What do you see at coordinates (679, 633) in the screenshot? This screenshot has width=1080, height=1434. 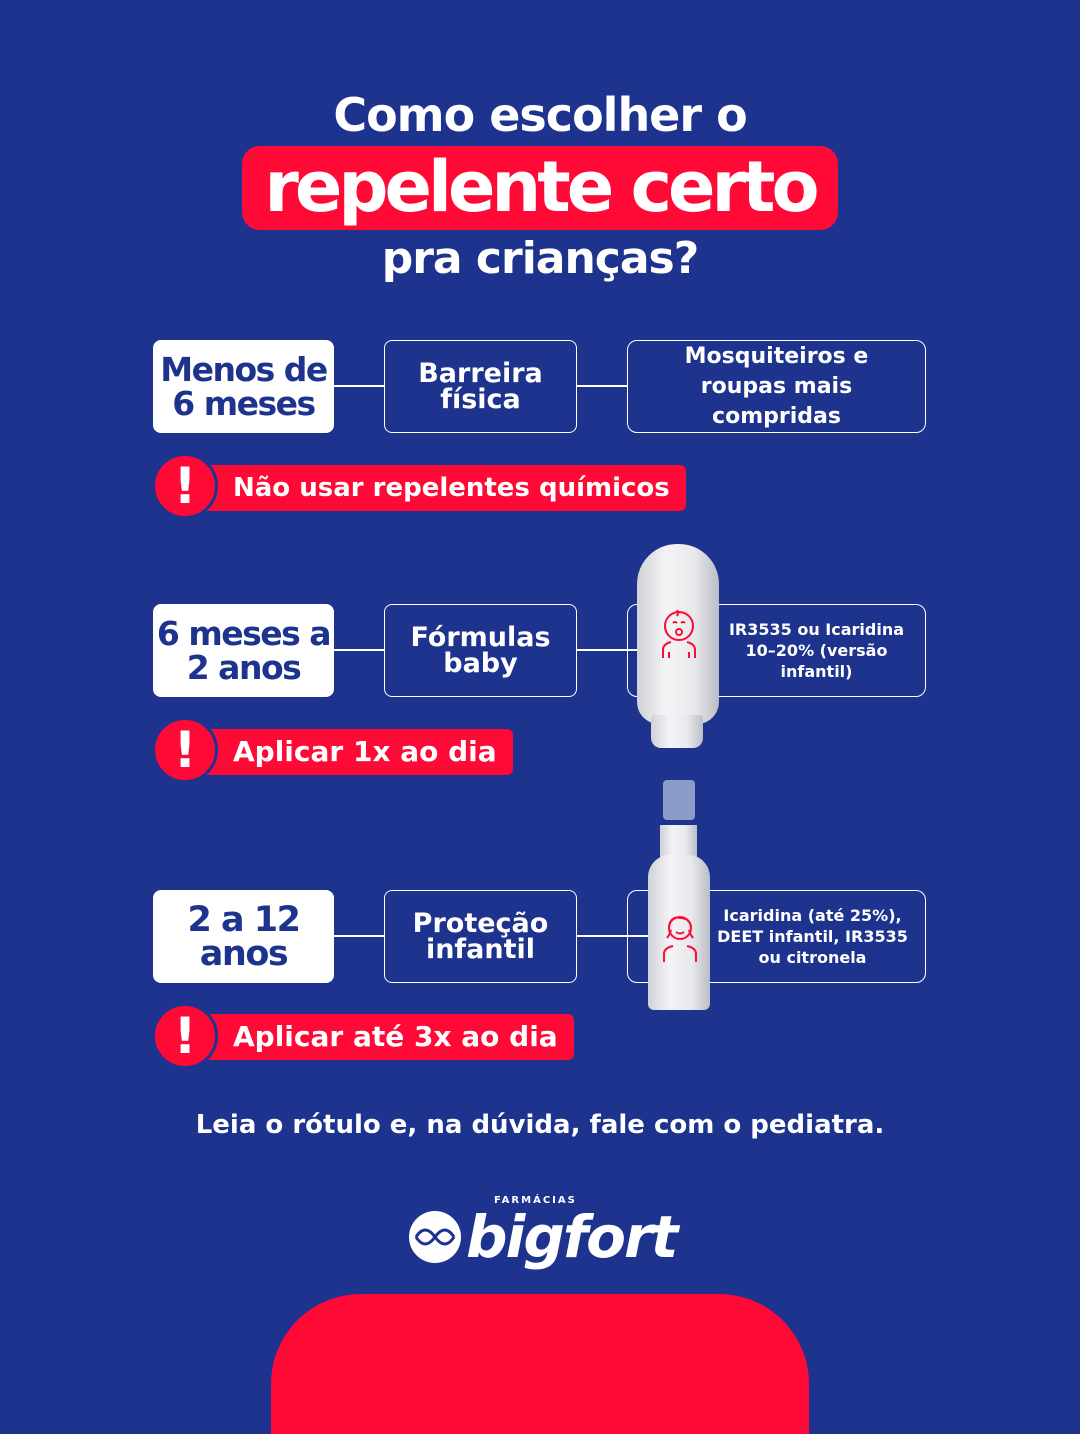 I see `baby-icon` at bounding box center [679, 633].